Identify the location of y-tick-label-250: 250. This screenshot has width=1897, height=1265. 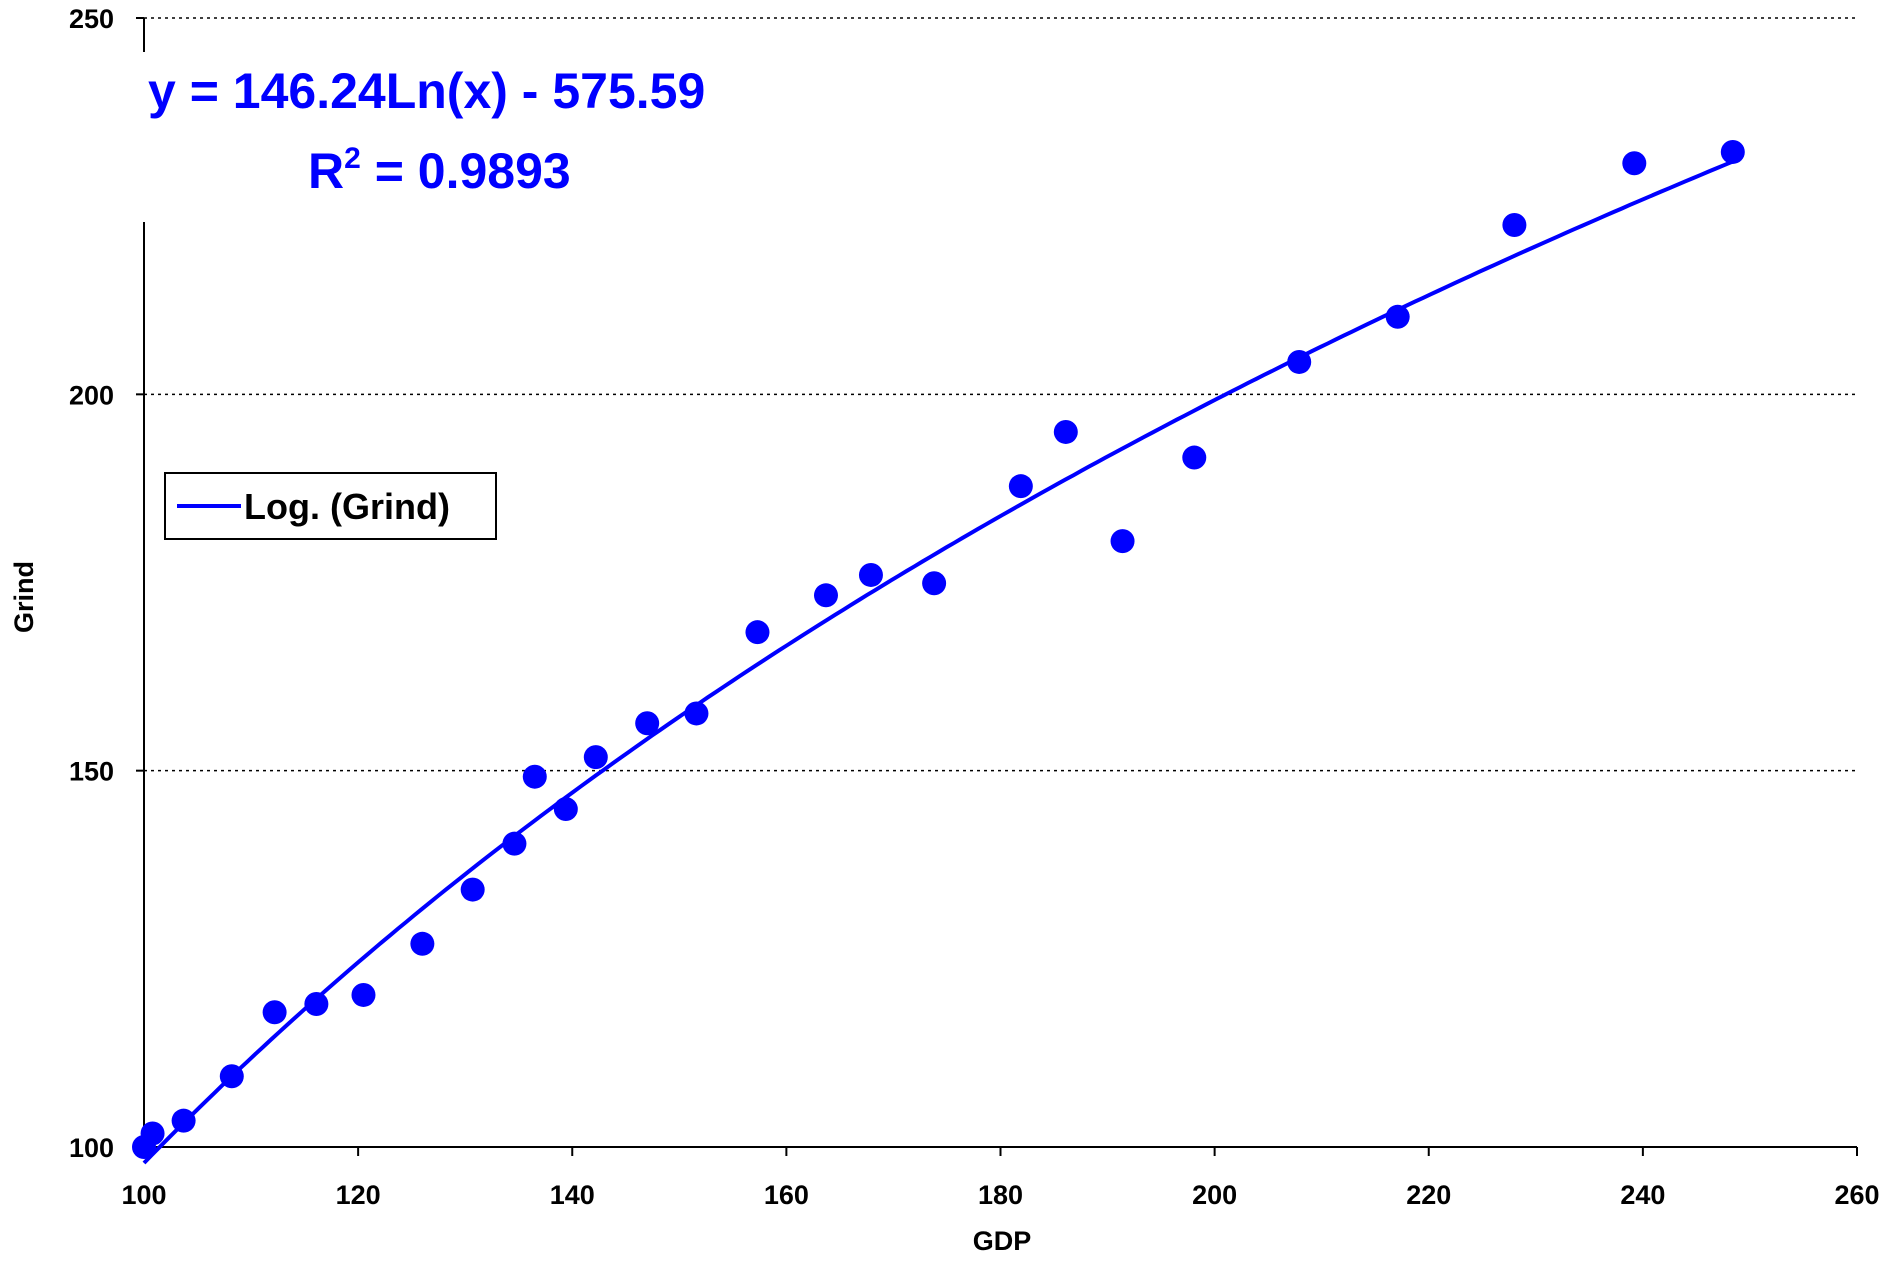
(91, 19).